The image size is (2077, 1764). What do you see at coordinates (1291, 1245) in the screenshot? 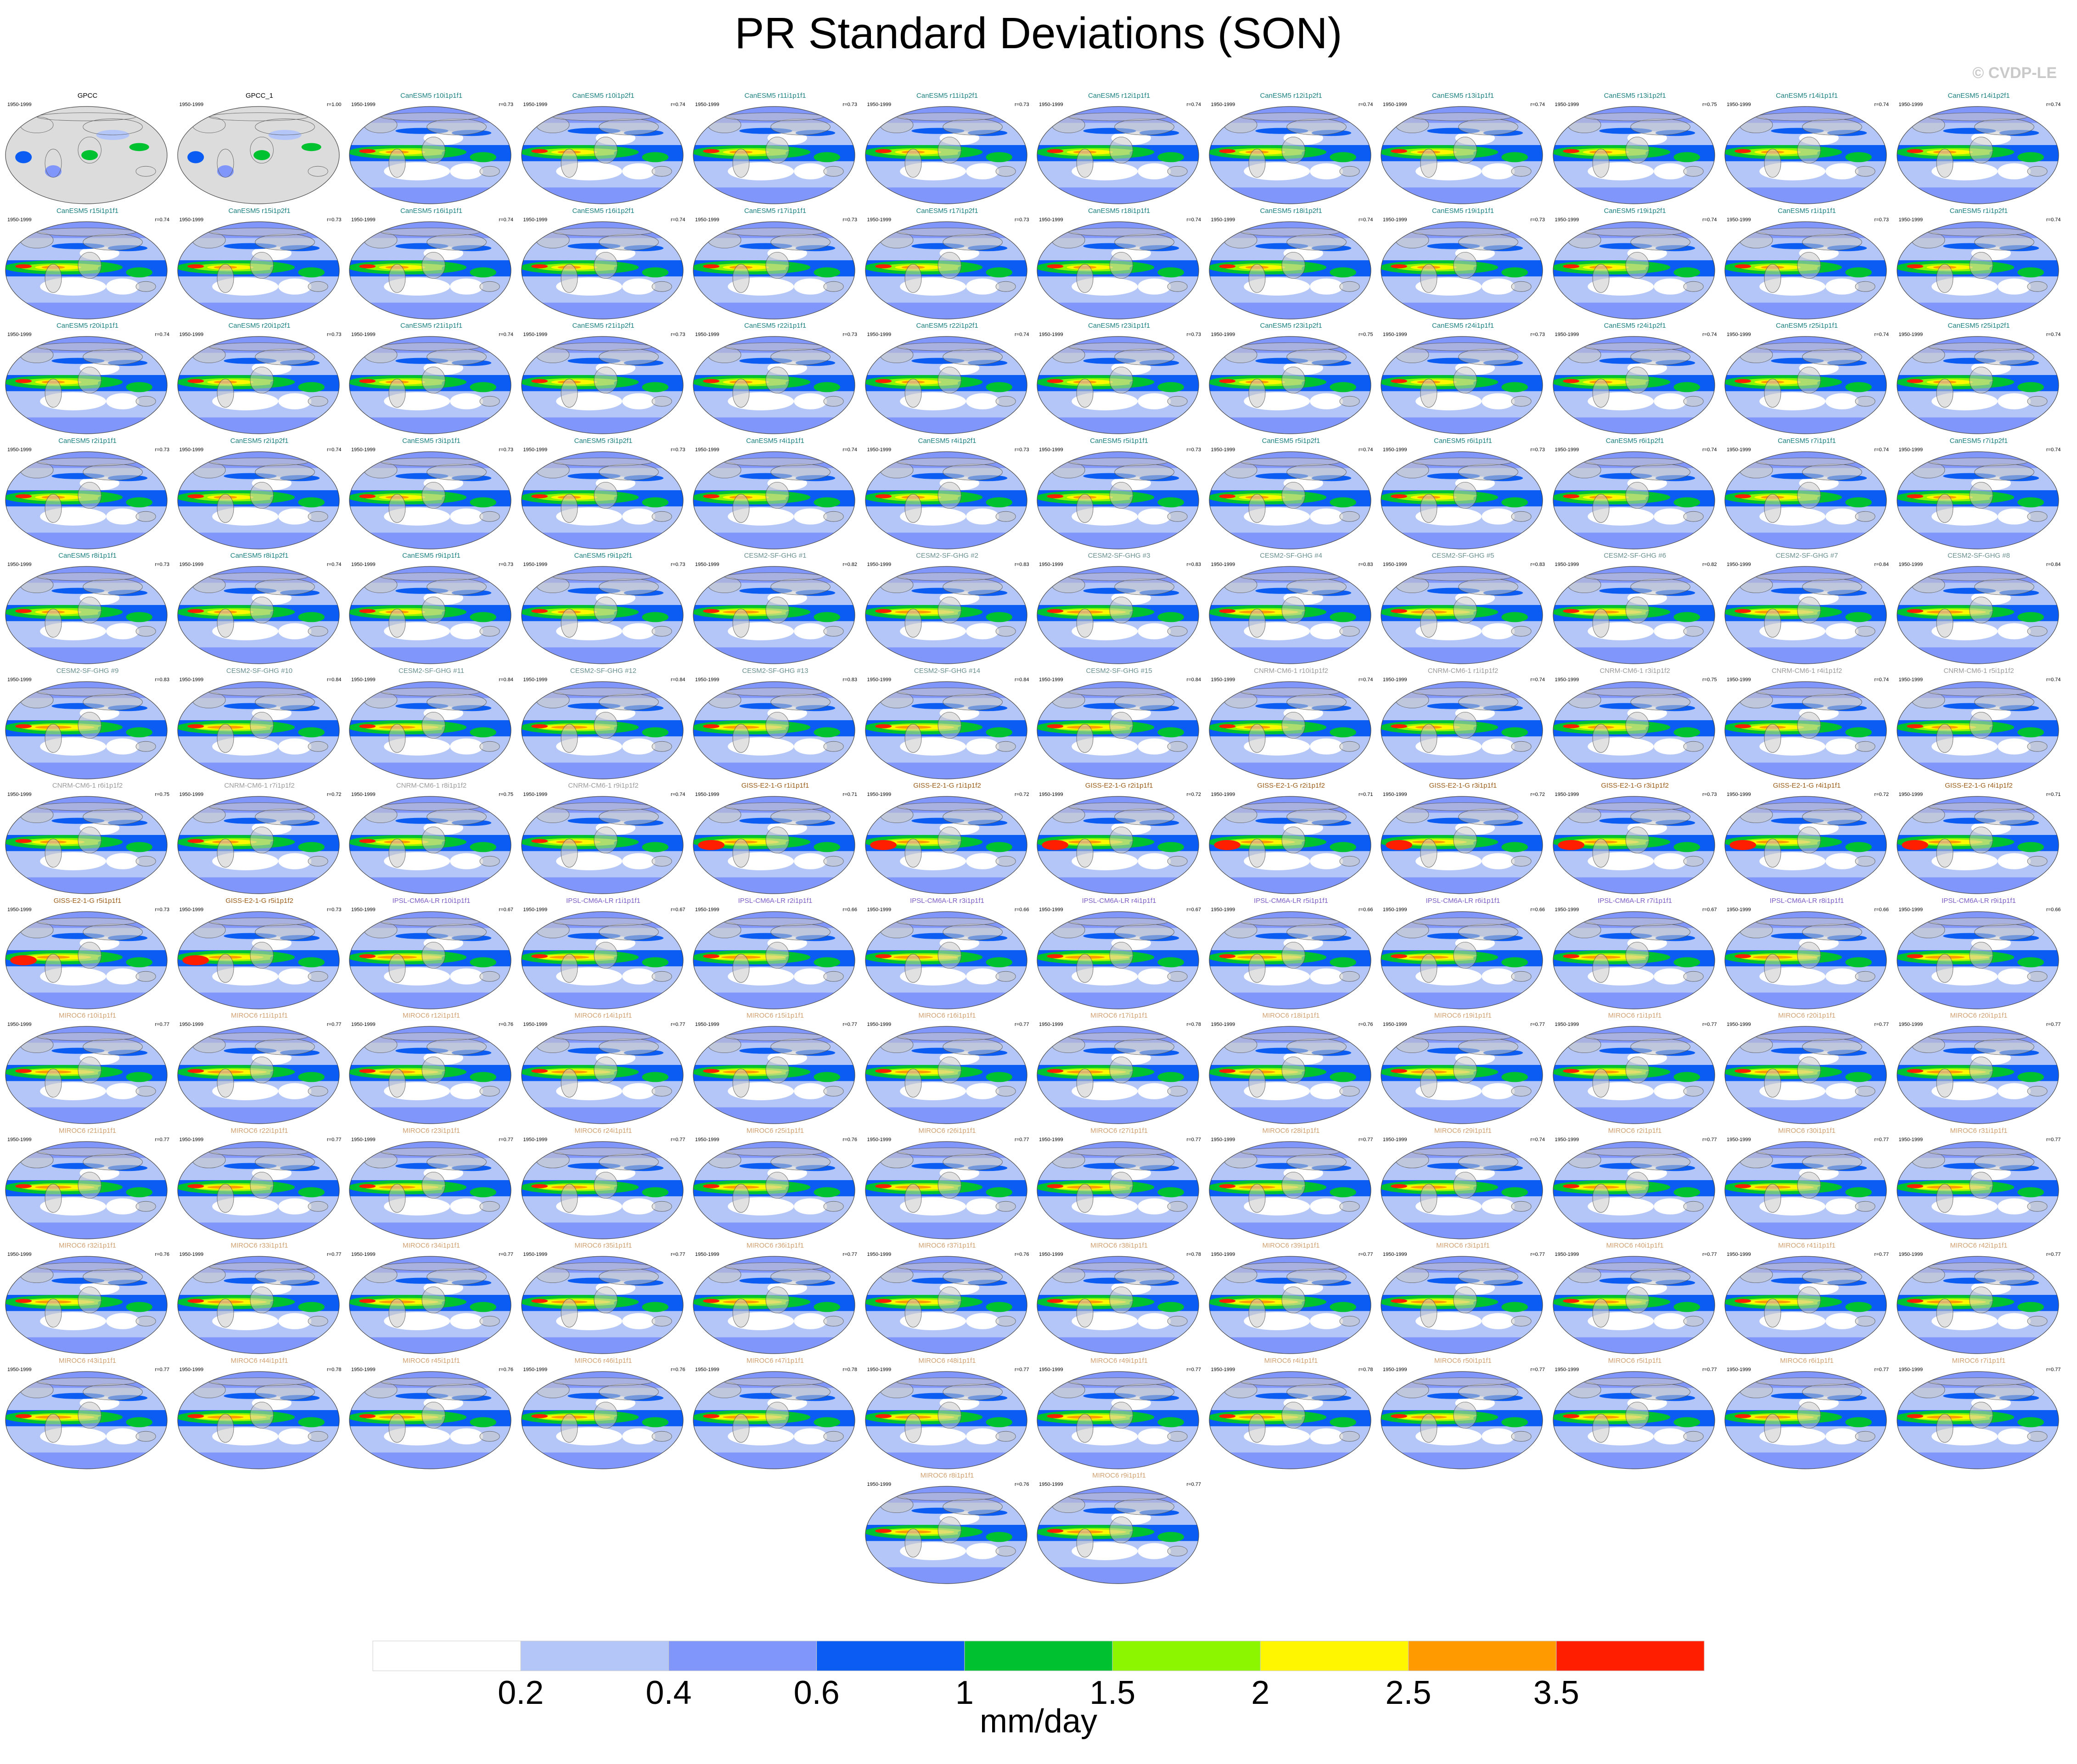
I see `panel-title: MIROC6 r39i1p1f1` at bounding box center [1291, 1245].